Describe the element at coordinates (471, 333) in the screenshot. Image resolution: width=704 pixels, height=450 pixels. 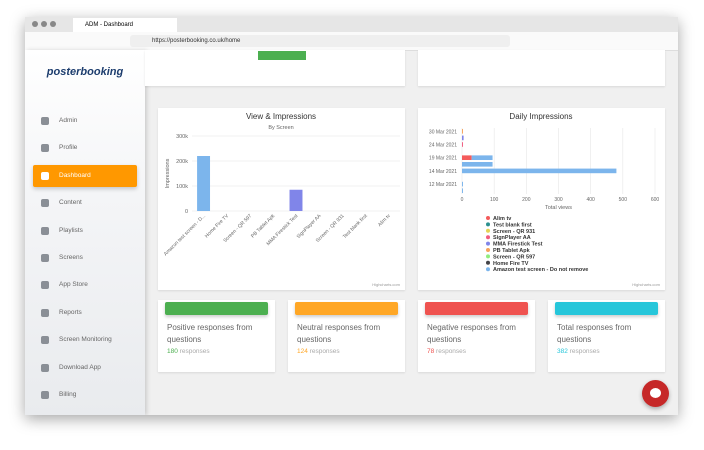
I see `card-title: Negative responses from questions` at that location.